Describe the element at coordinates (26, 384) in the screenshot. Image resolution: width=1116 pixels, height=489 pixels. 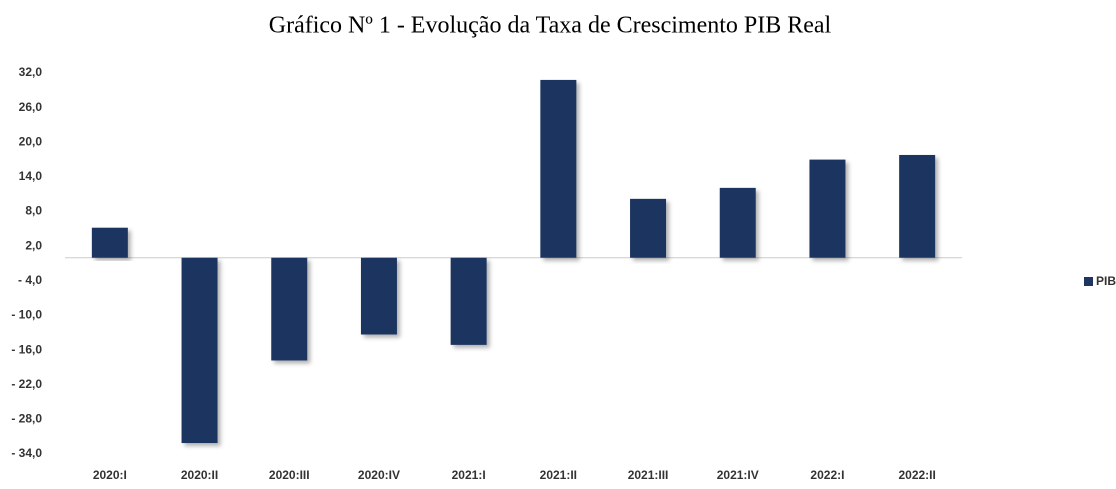
I see `y-tick-label: - 22,0` at that location.